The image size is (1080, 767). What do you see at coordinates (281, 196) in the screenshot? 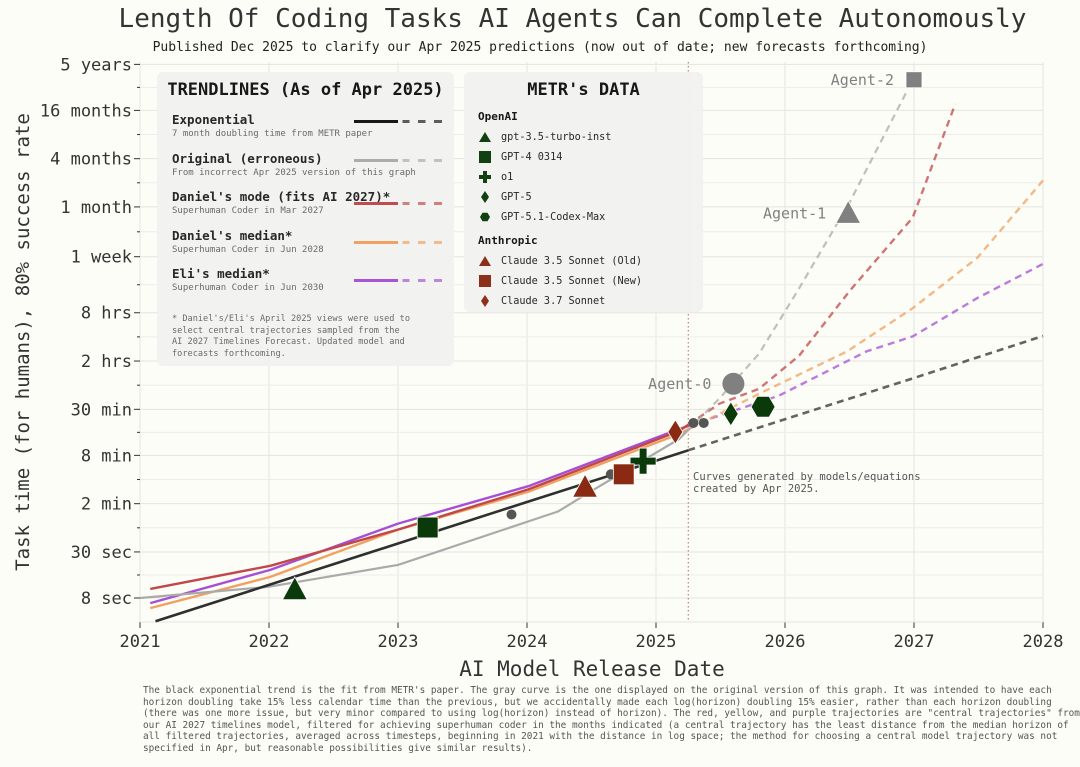
I see `legend-trendline-name: Daniel's mode (fits AI 2027)*` at bounding box center [281, 196].